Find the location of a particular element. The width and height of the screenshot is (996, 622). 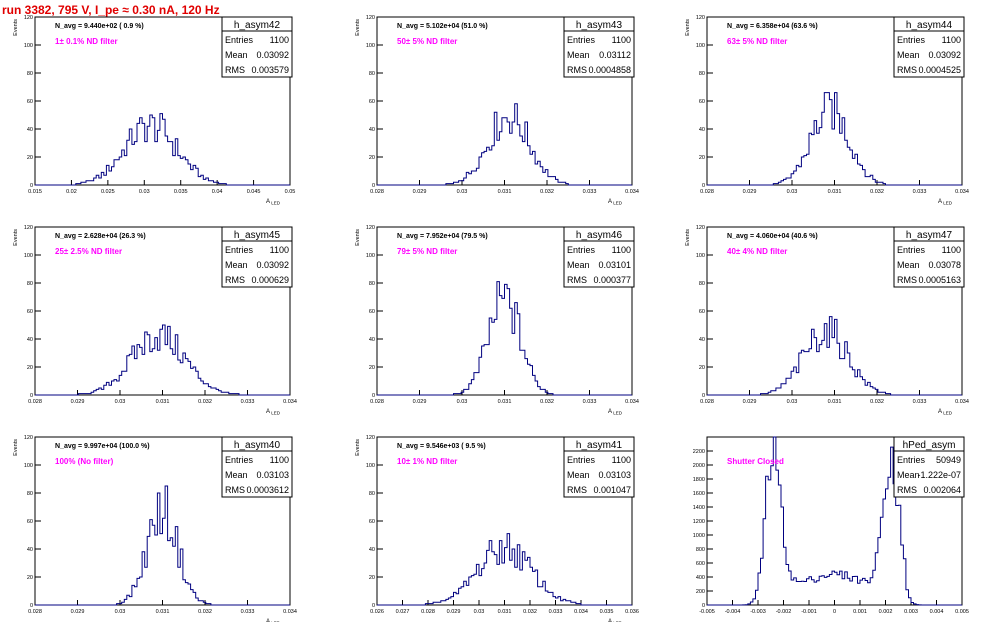

y-tick-label: 200 is located at coordinates (700, 592).